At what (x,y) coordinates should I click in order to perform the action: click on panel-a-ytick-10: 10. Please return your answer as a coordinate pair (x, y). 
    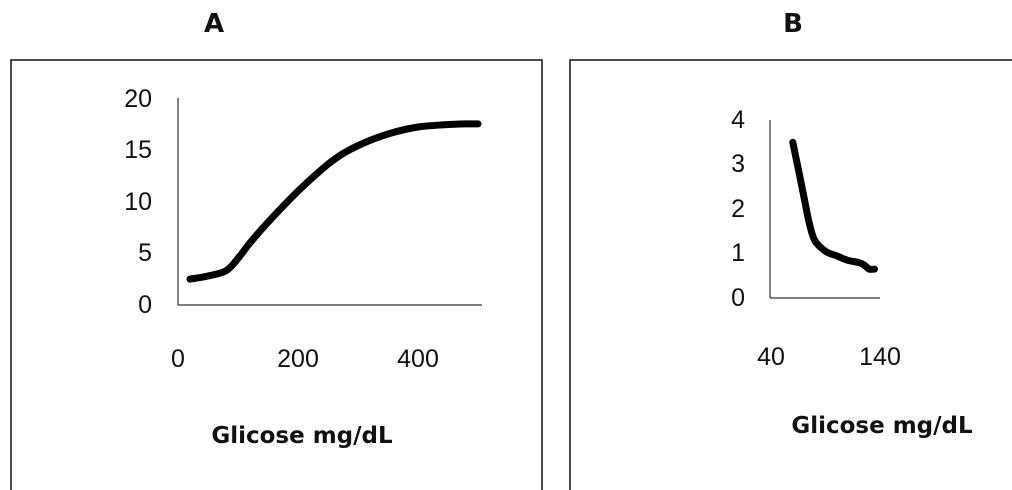
    Looking at the image, I should click on (138, 202).